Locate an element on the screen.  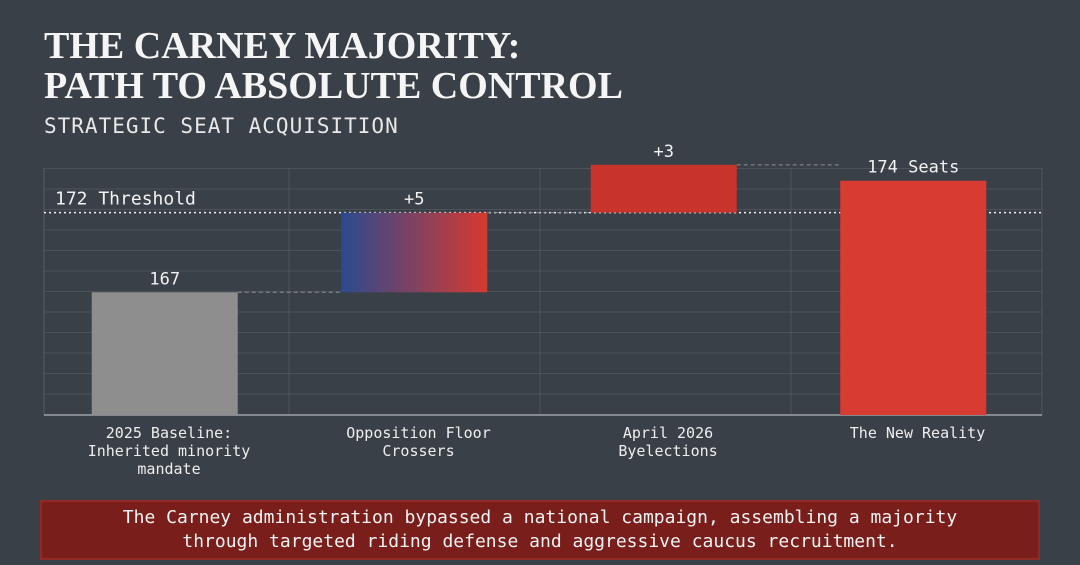
value-label: +3 is located at coordinates (664, 152).